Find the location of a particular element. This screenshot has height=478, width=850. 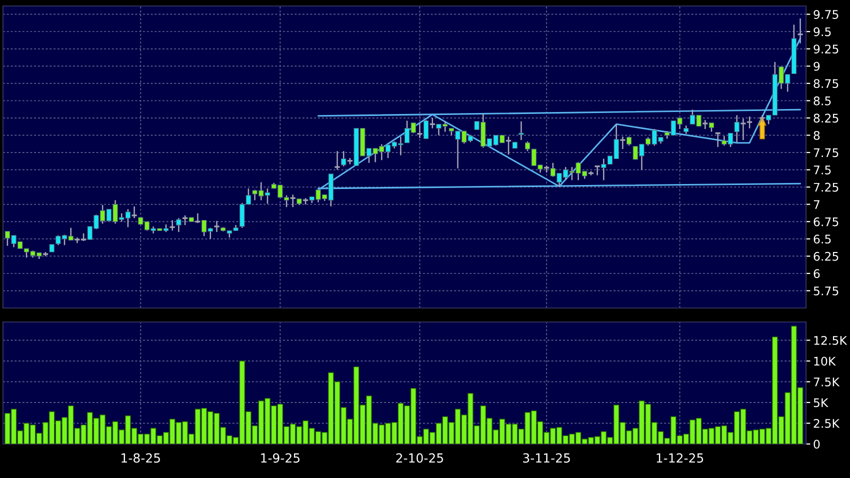

y-tick-label: 7.25 is located at coordinates (826, 187).